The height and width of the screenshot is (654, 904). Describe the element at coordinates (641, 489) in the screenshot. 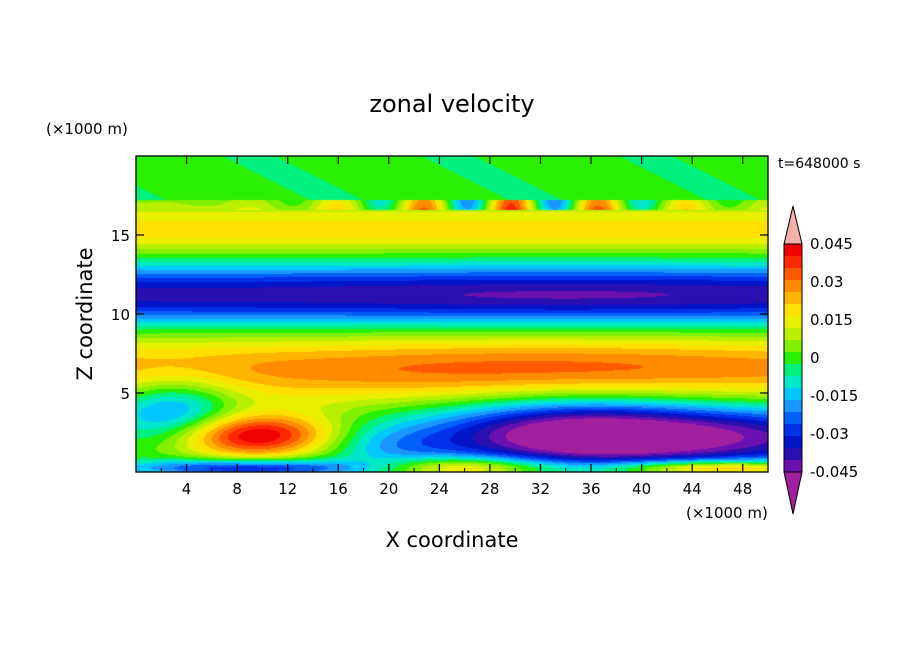

I see `x-tick-label: 40` at that location.